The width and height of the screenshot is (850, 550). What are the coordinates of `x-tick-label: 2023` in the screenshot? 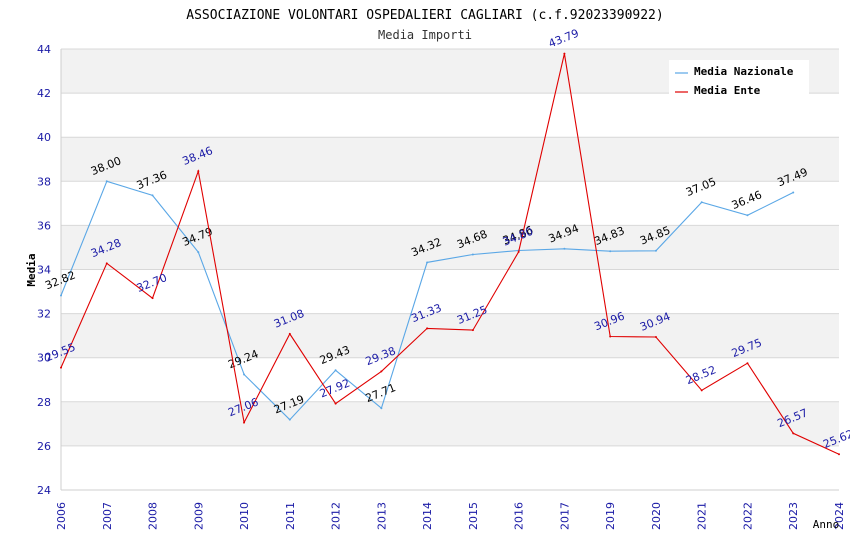 It's located at (793, 516).